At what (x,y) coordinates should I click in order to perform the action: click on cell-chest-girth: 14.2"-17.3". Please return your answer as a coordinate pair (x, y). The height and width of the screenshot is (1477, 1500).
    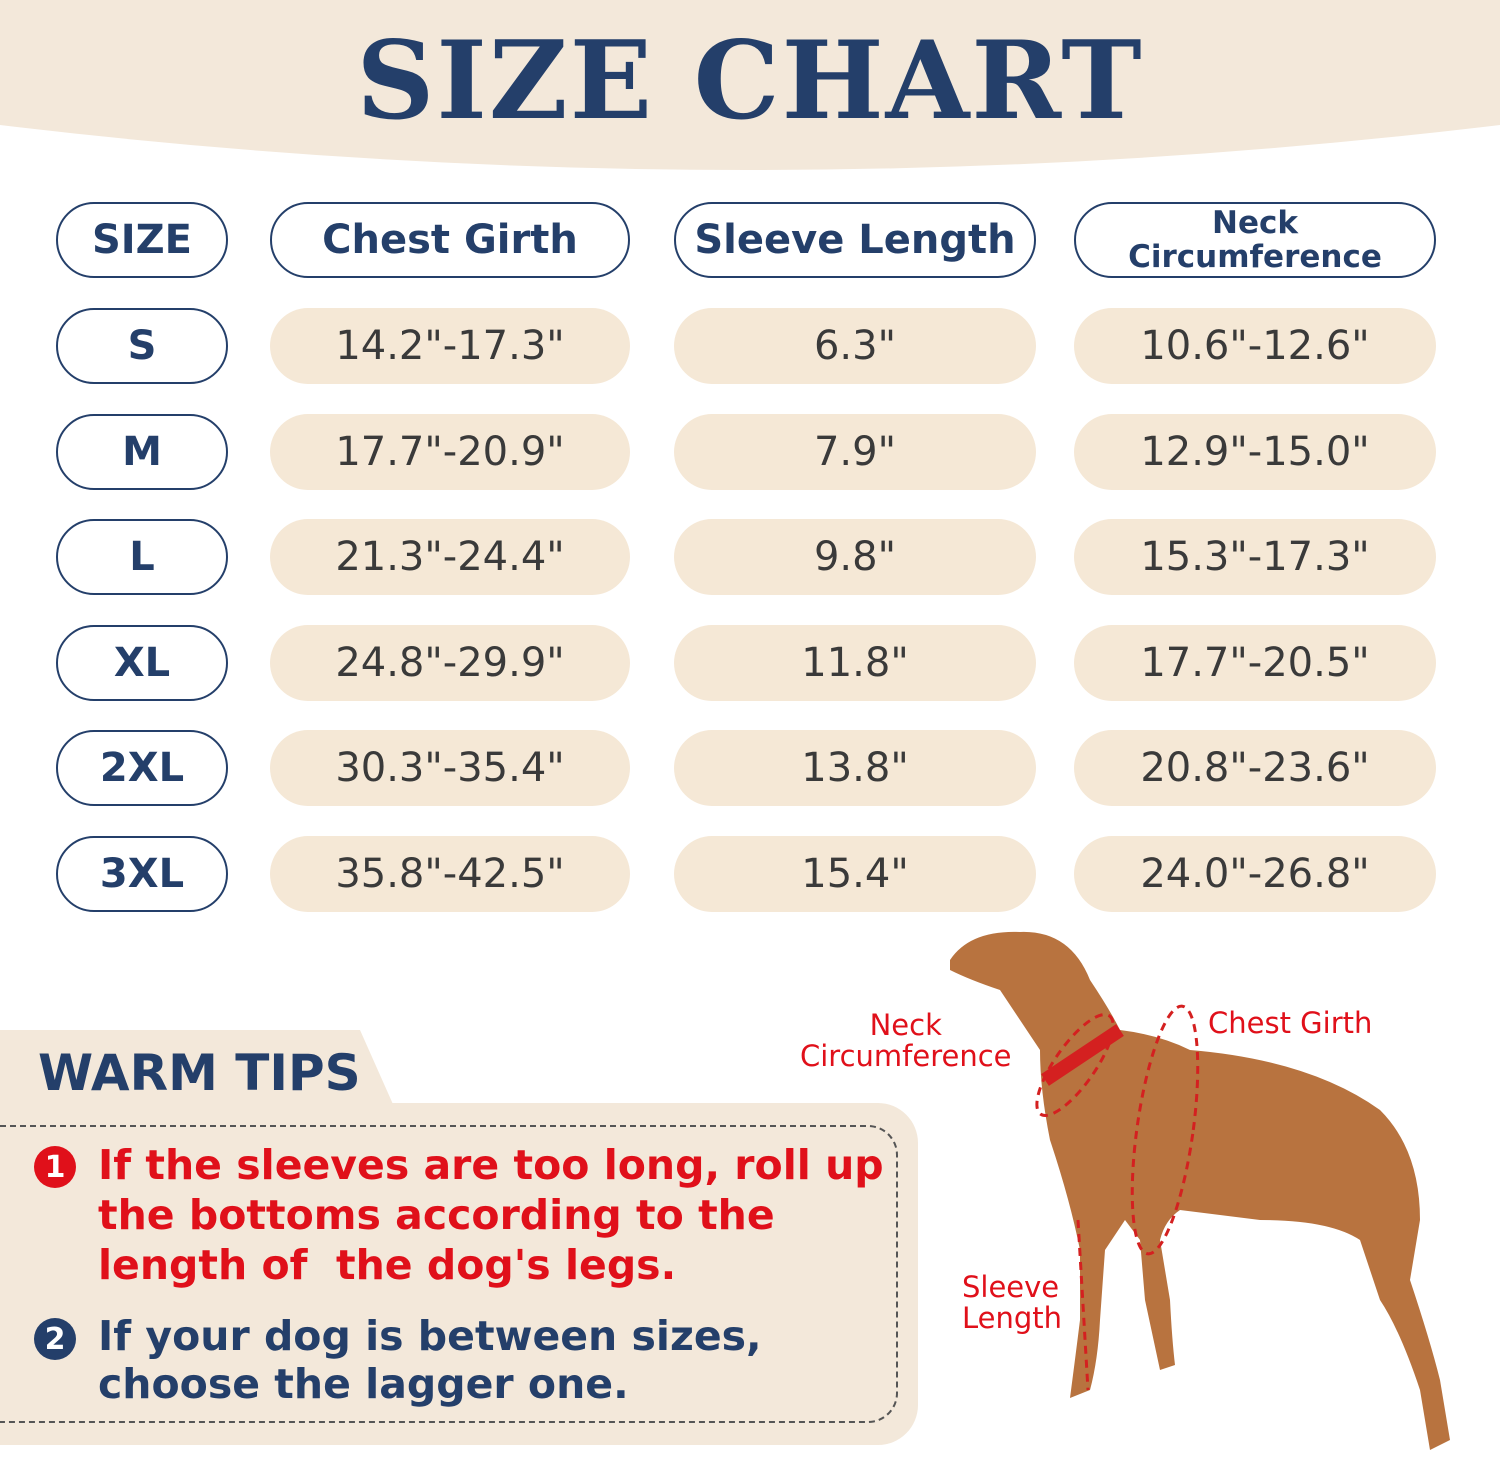
    Looking at the image, I should click on (450, 346).